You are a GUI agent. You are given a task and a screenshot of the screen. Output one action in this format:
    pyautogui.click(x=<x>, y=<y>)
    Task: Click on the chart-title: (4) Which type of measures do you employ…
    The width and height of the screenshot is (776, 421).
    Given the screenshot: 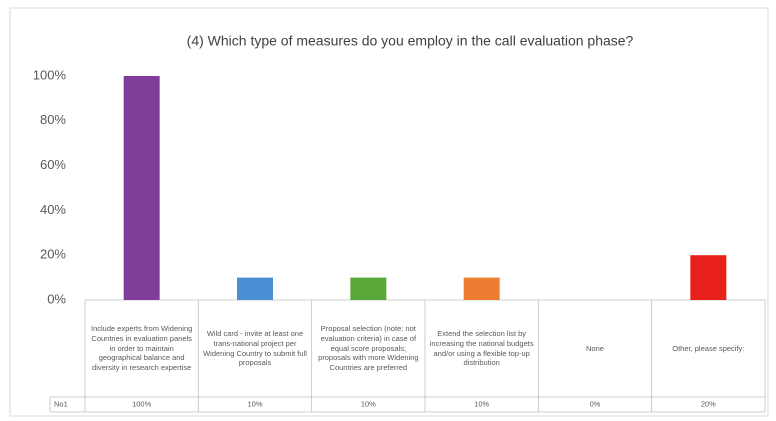 What is the action you would take?
    pyautogui.click(x=410, y=41)
    